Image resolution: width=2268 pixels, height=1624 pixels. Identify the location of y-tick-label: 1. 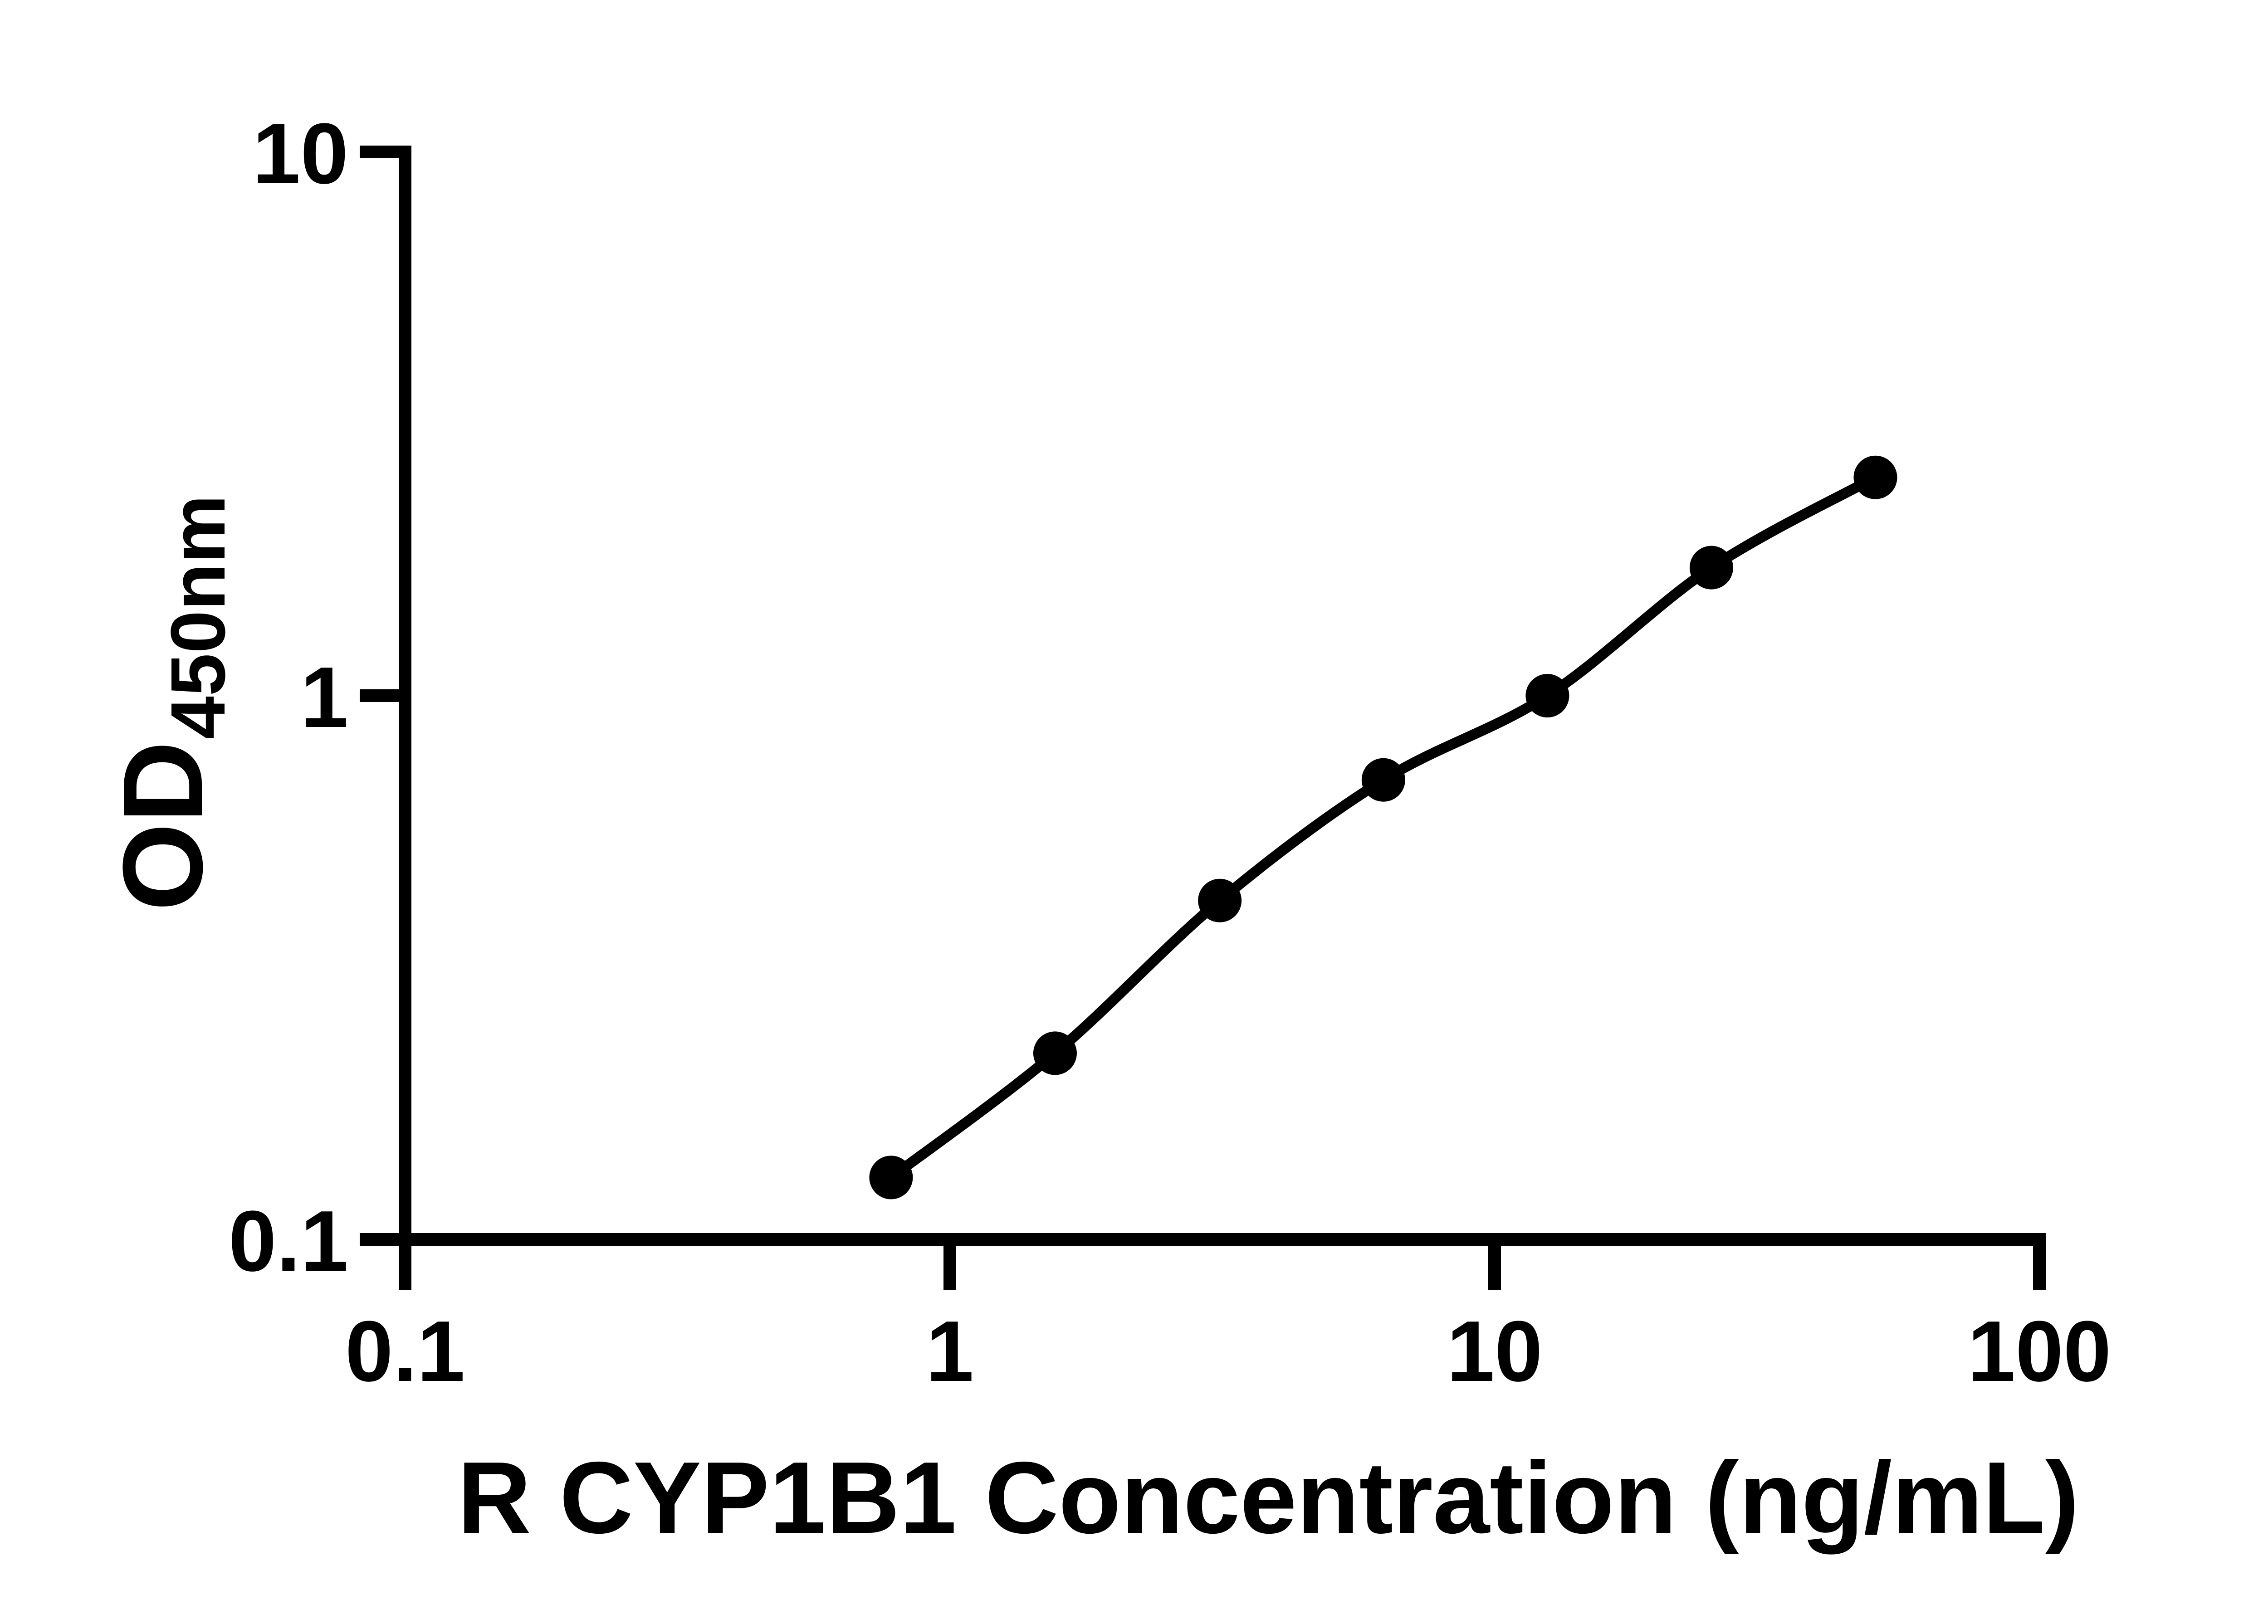
(324, 697).